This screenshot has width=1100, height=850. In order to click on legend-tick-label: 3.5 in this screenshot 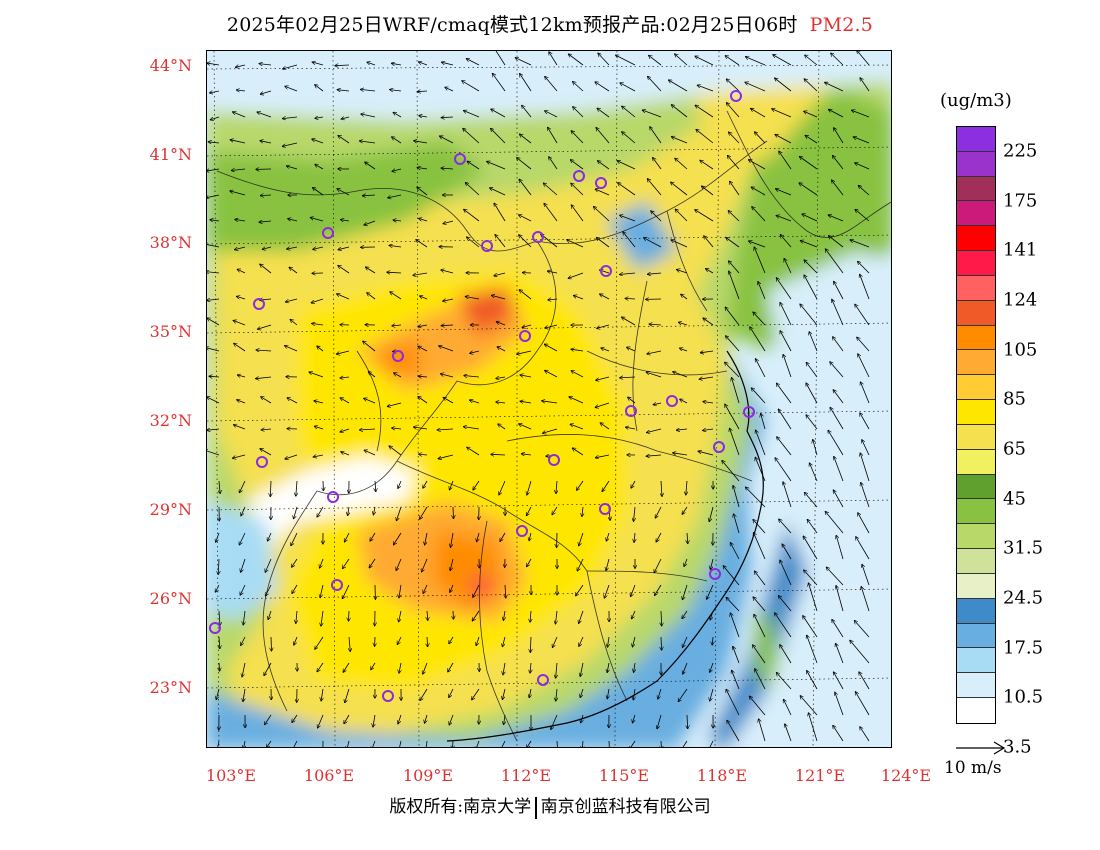, I will do `click(1017, 747)`.